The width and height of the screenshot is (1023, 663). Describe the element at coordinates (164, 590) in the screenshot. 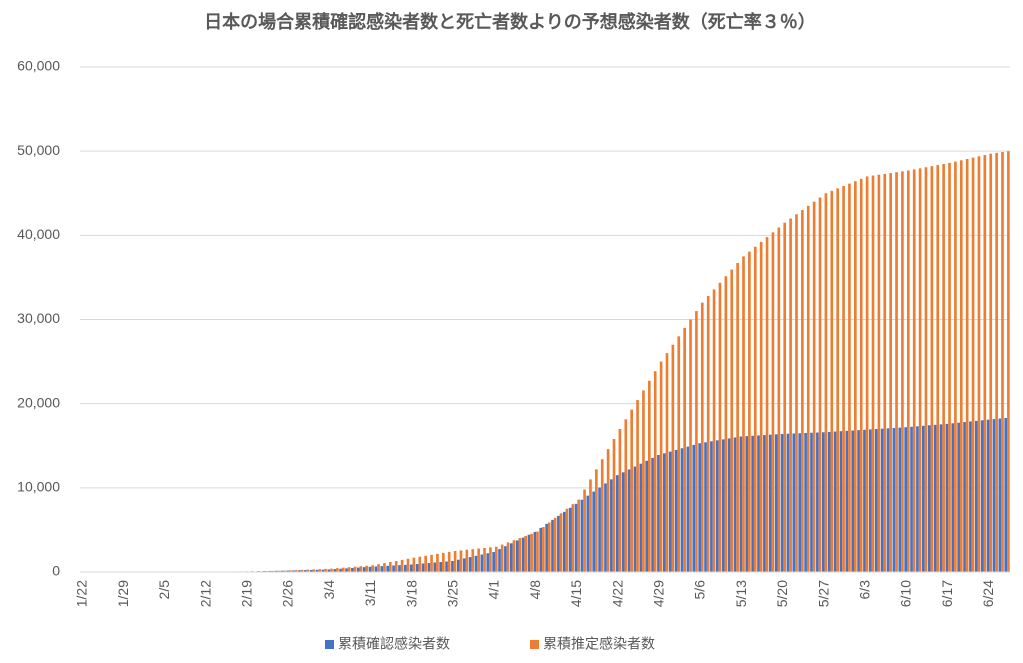

I see `x-tick-label: 2/5` at that location.